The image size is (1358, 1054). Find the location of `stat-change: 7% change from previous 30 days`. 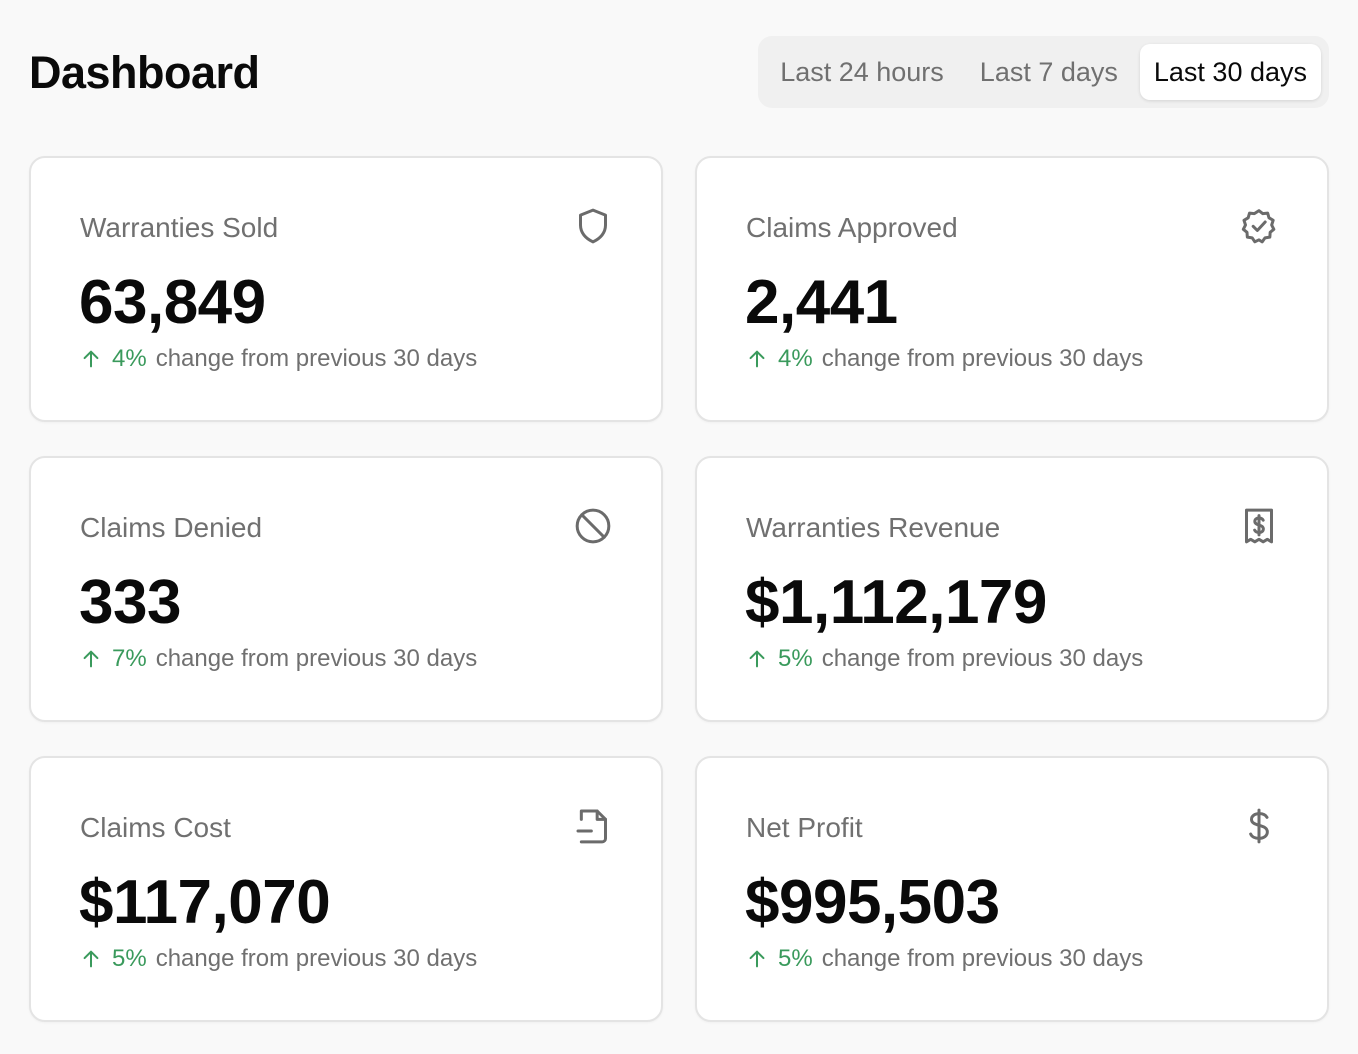

stat-change: 7% change from previous 30 days is located at coordinates (278, 659).